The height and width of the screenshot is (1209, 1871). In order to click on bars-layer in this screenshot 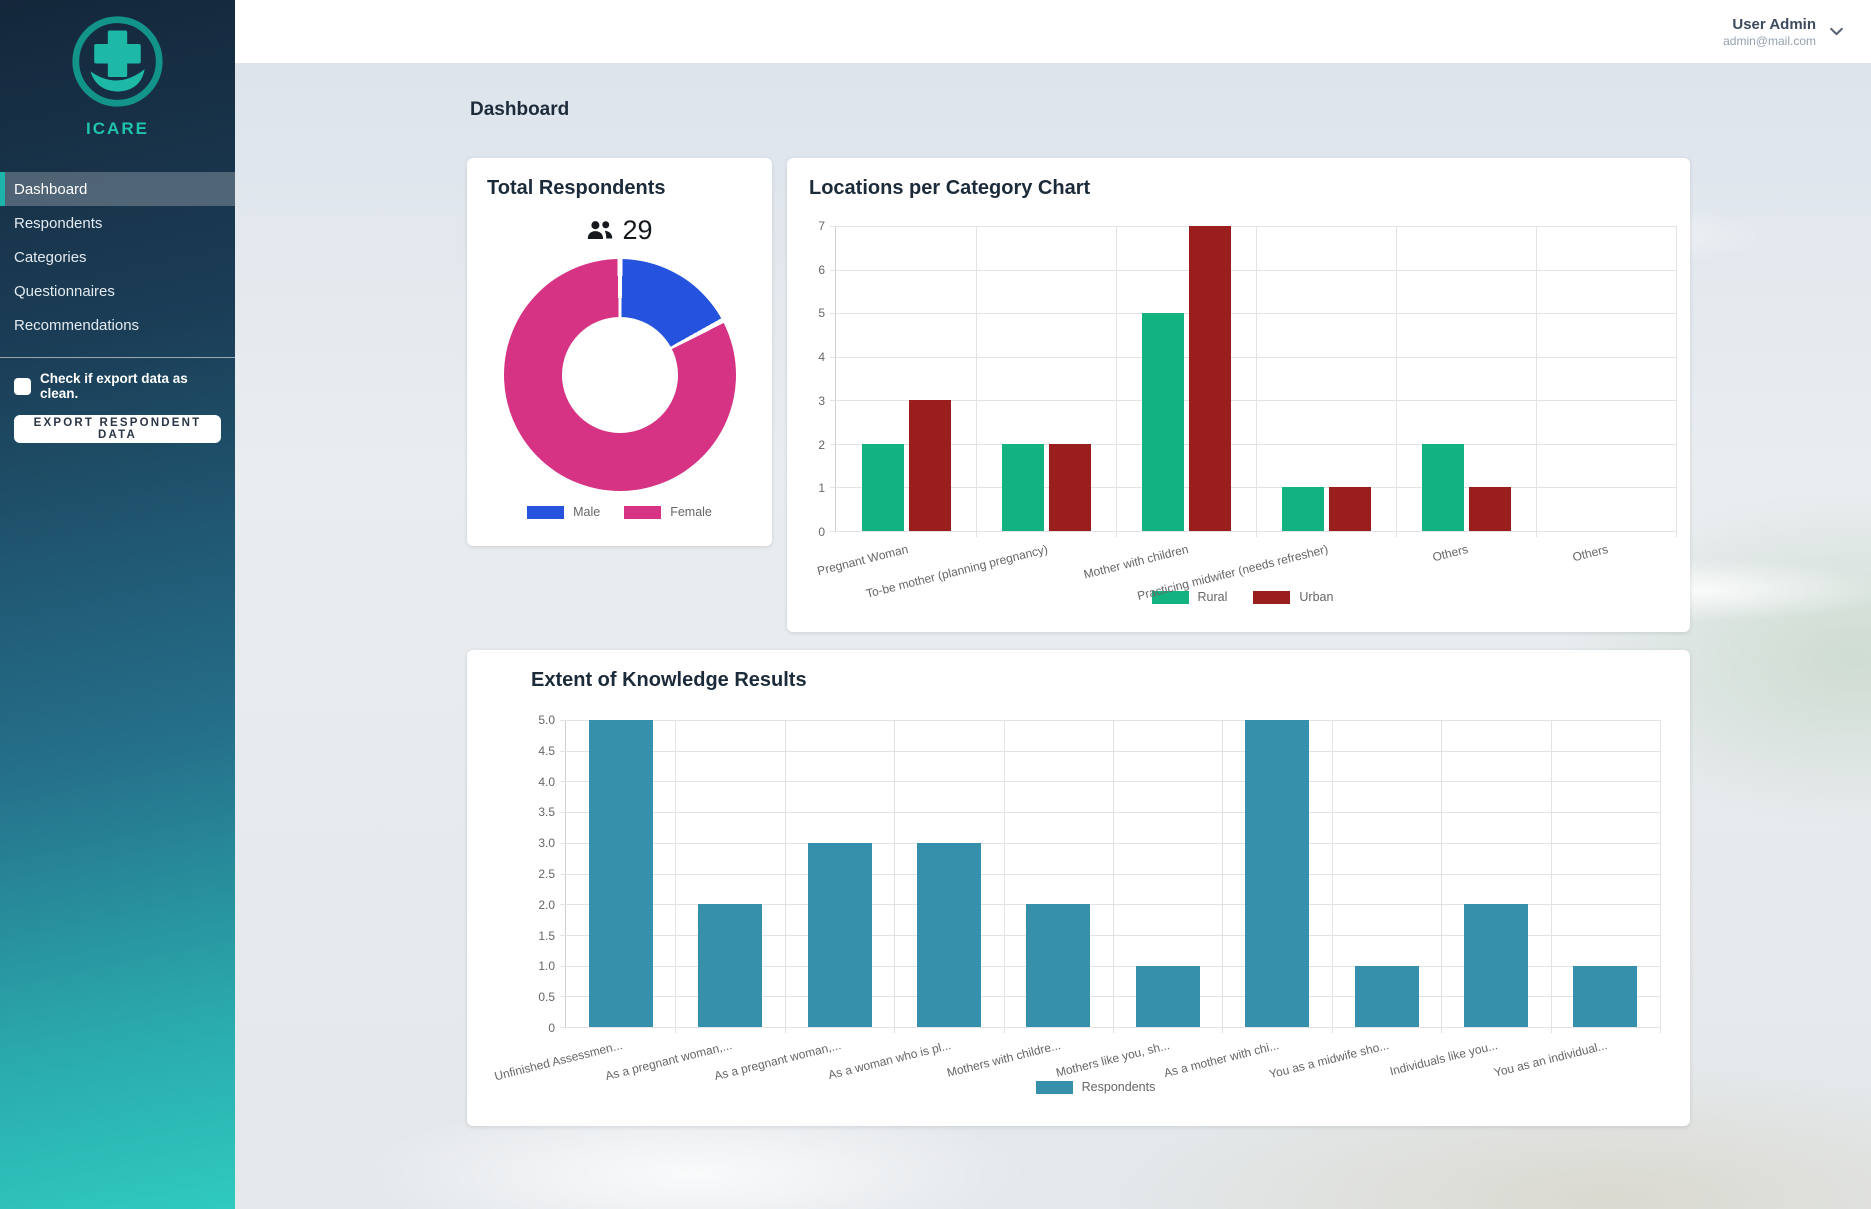, I will do `click(1113, 873)`.